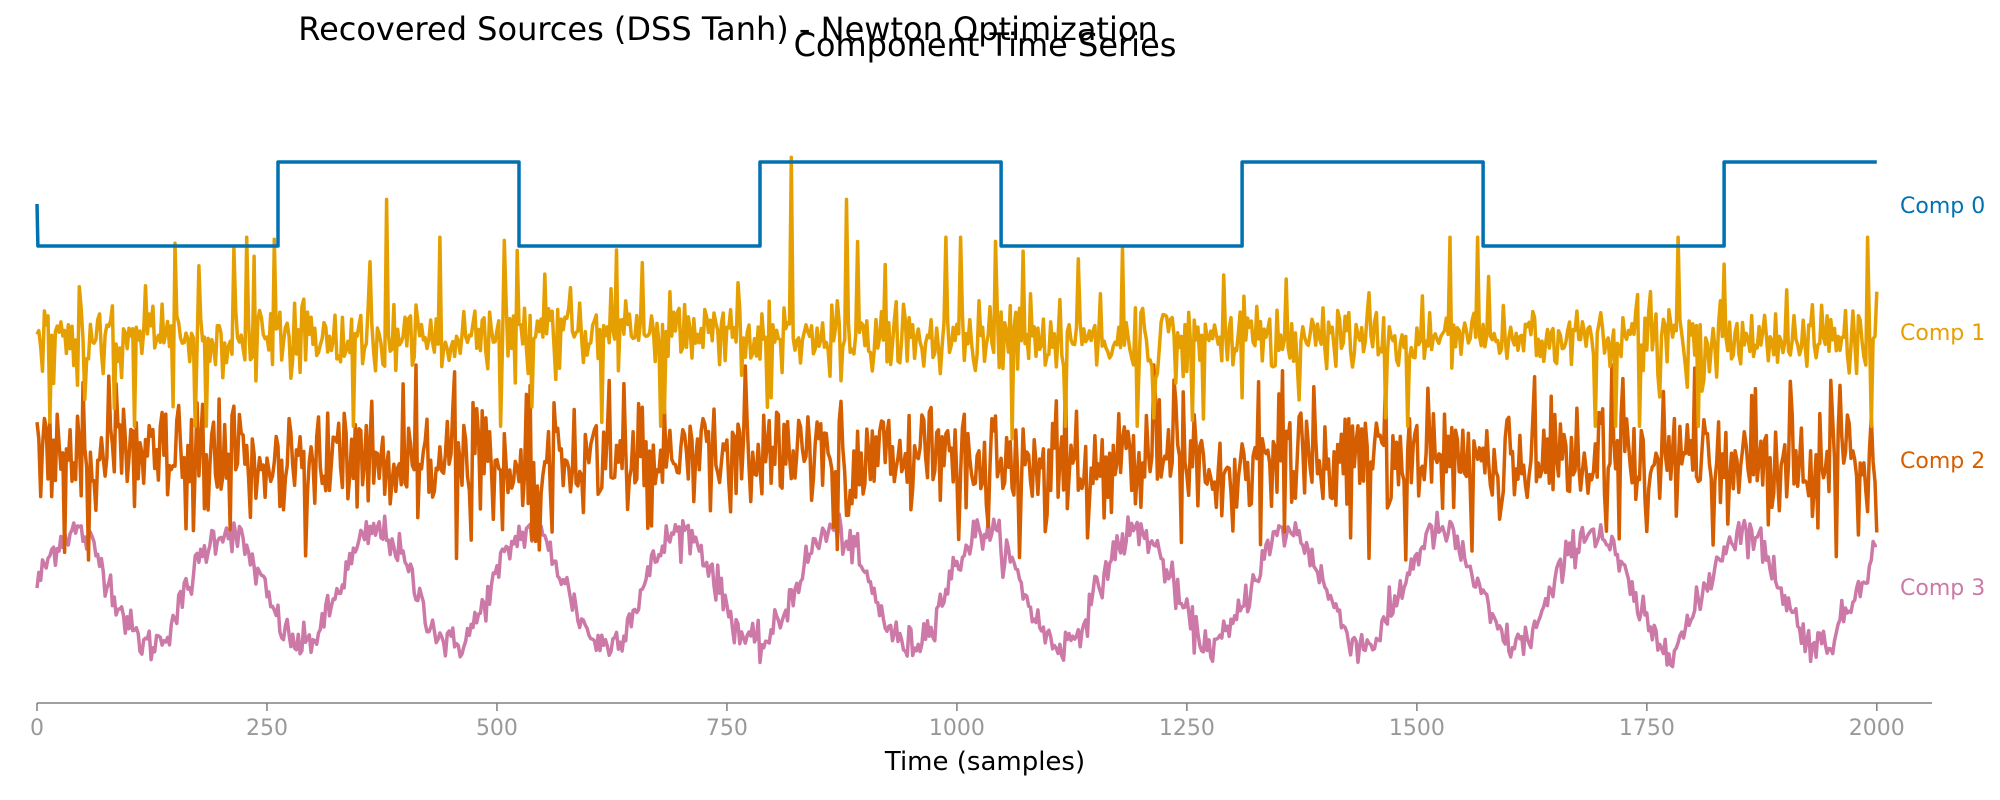  I want to click on series-label-comp-1: Comp 1, so click(1942, 333).